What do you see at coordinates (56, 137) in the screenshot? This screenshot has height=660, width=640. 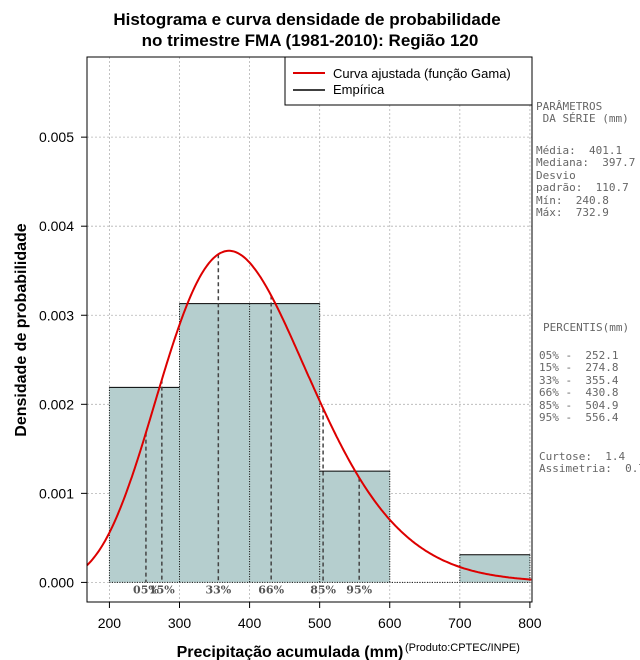 I see `y-tick-label: 0.005` at bounding box center [56, 137].